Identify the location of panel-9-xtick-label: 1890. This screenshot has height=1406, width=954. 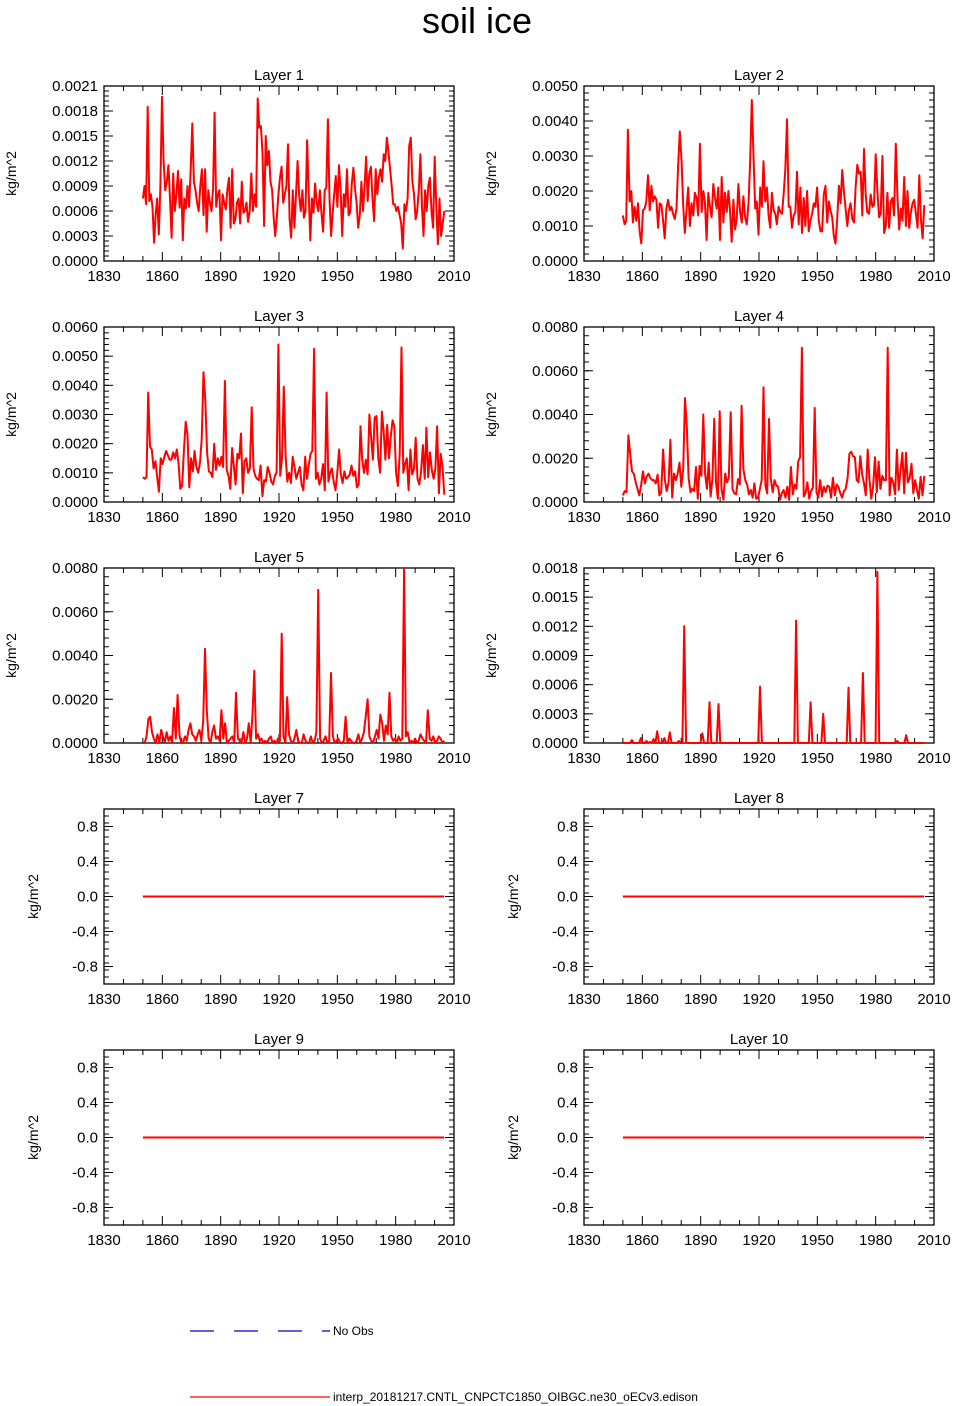
(220, 1240).